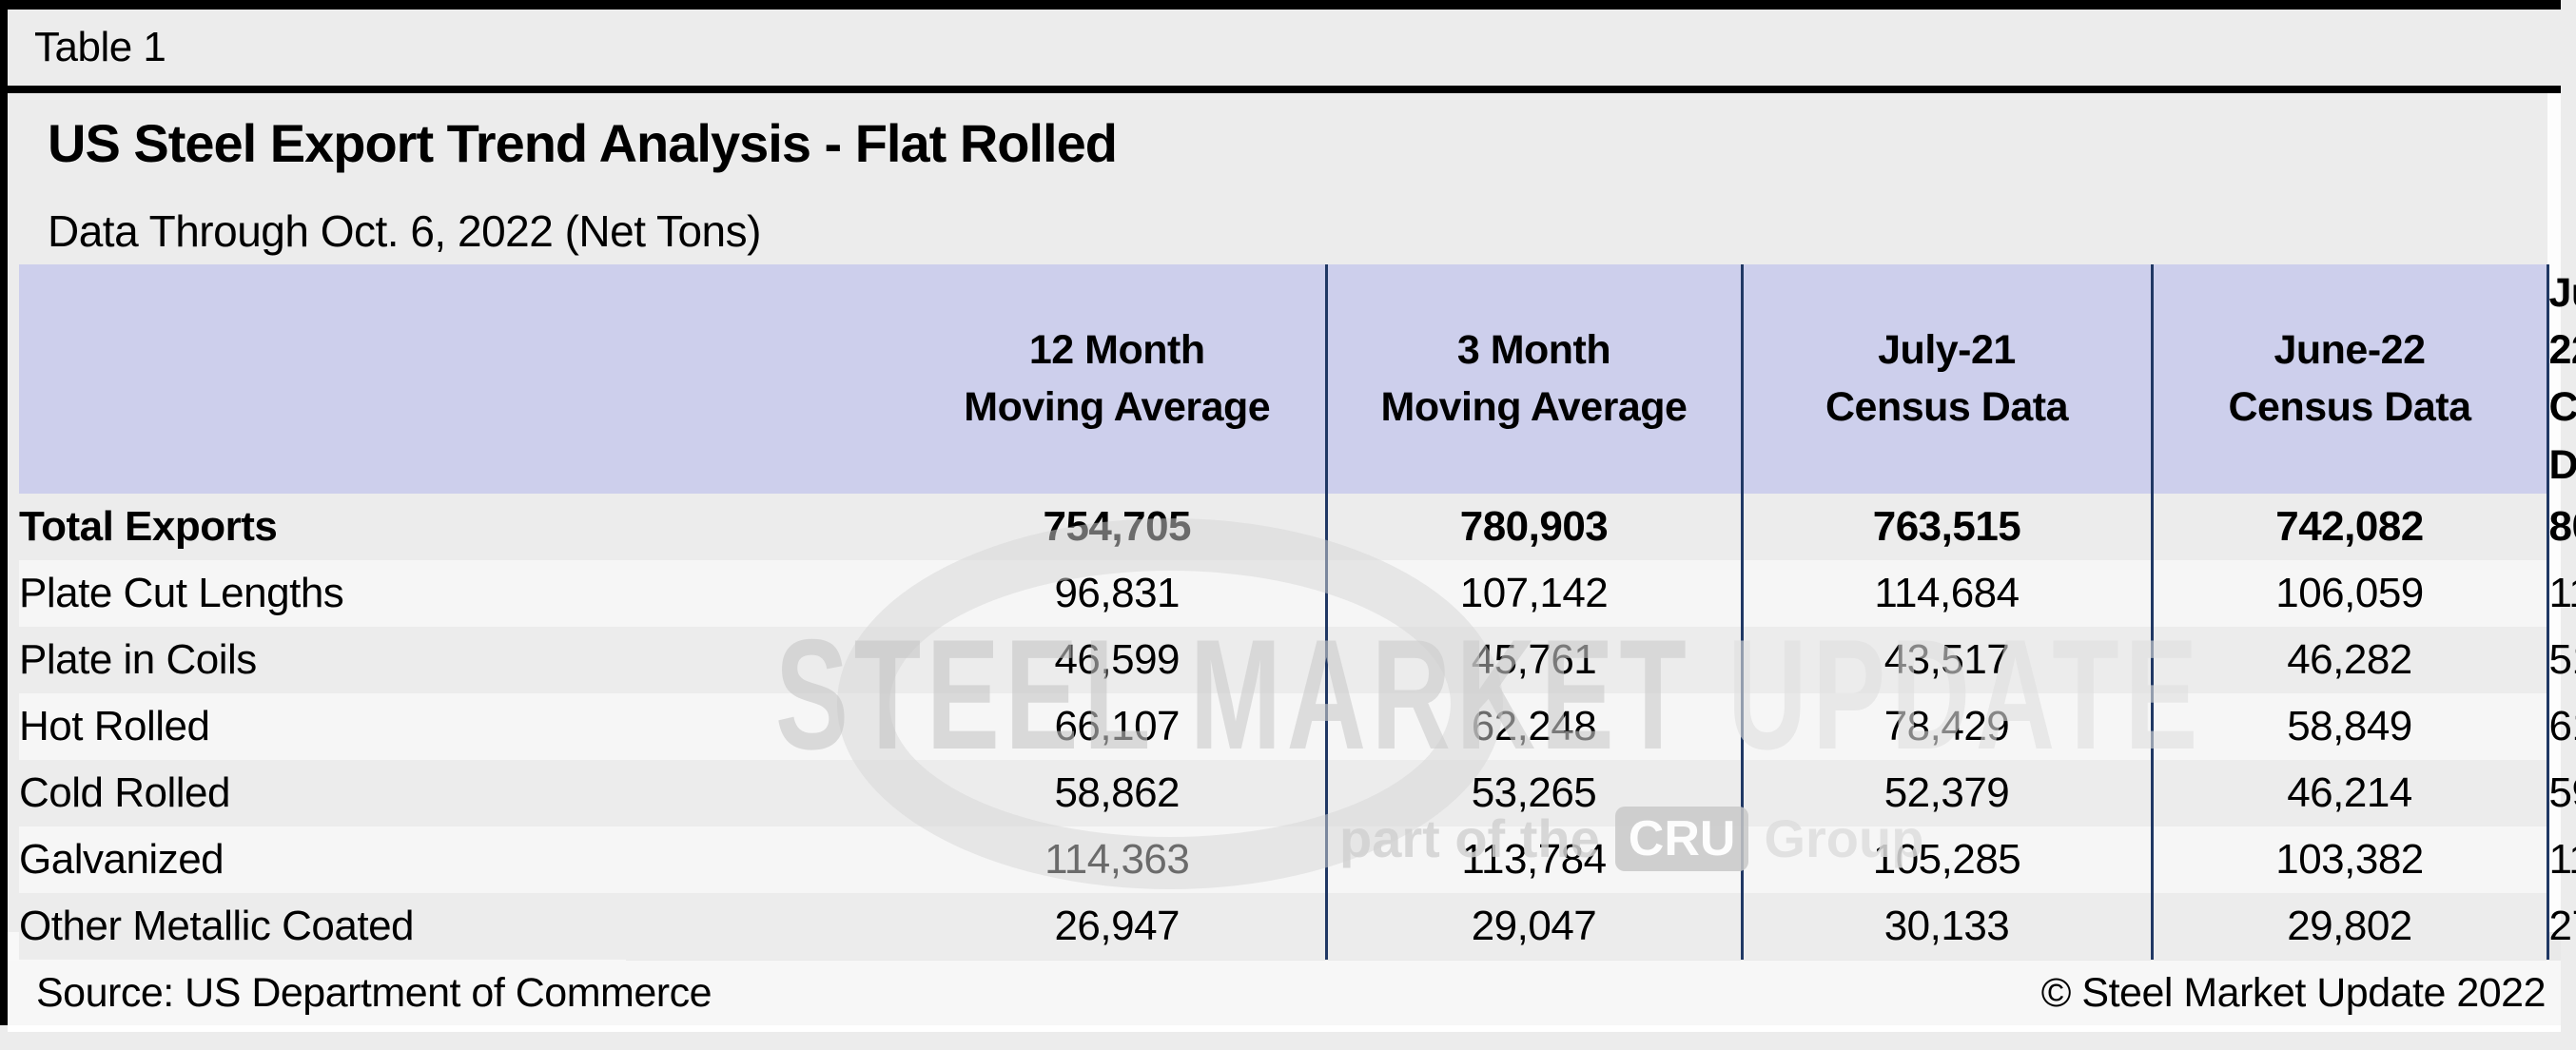 The image size is (2576, 1050). I want to click on cell-value: 58,849, so click(2349, 725).